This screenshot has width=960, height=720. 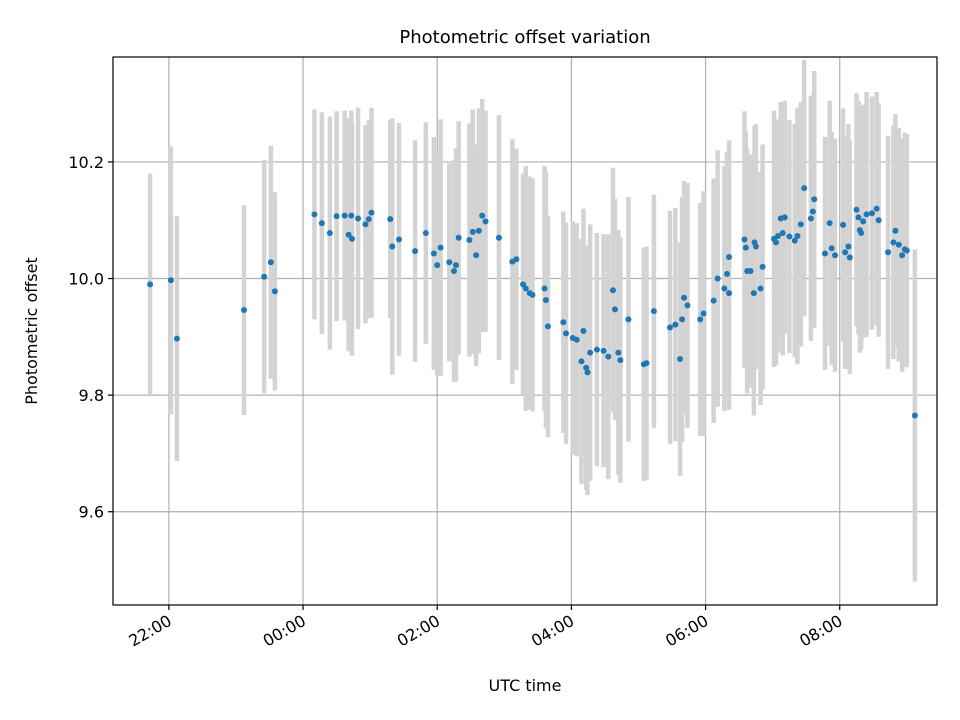 I want to click on y-tick-label: 10.2, so click(x=86, y=162).